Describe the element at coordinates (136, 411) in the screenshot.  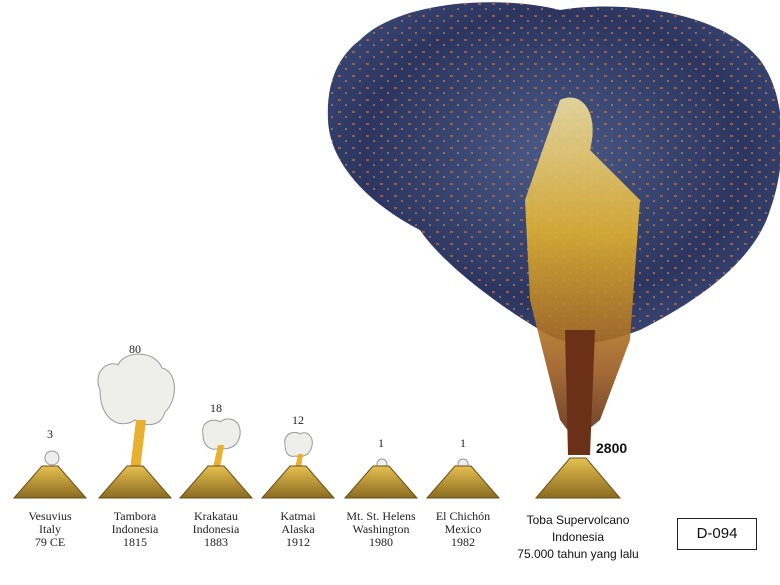
I see `tambora-plume` at that location.